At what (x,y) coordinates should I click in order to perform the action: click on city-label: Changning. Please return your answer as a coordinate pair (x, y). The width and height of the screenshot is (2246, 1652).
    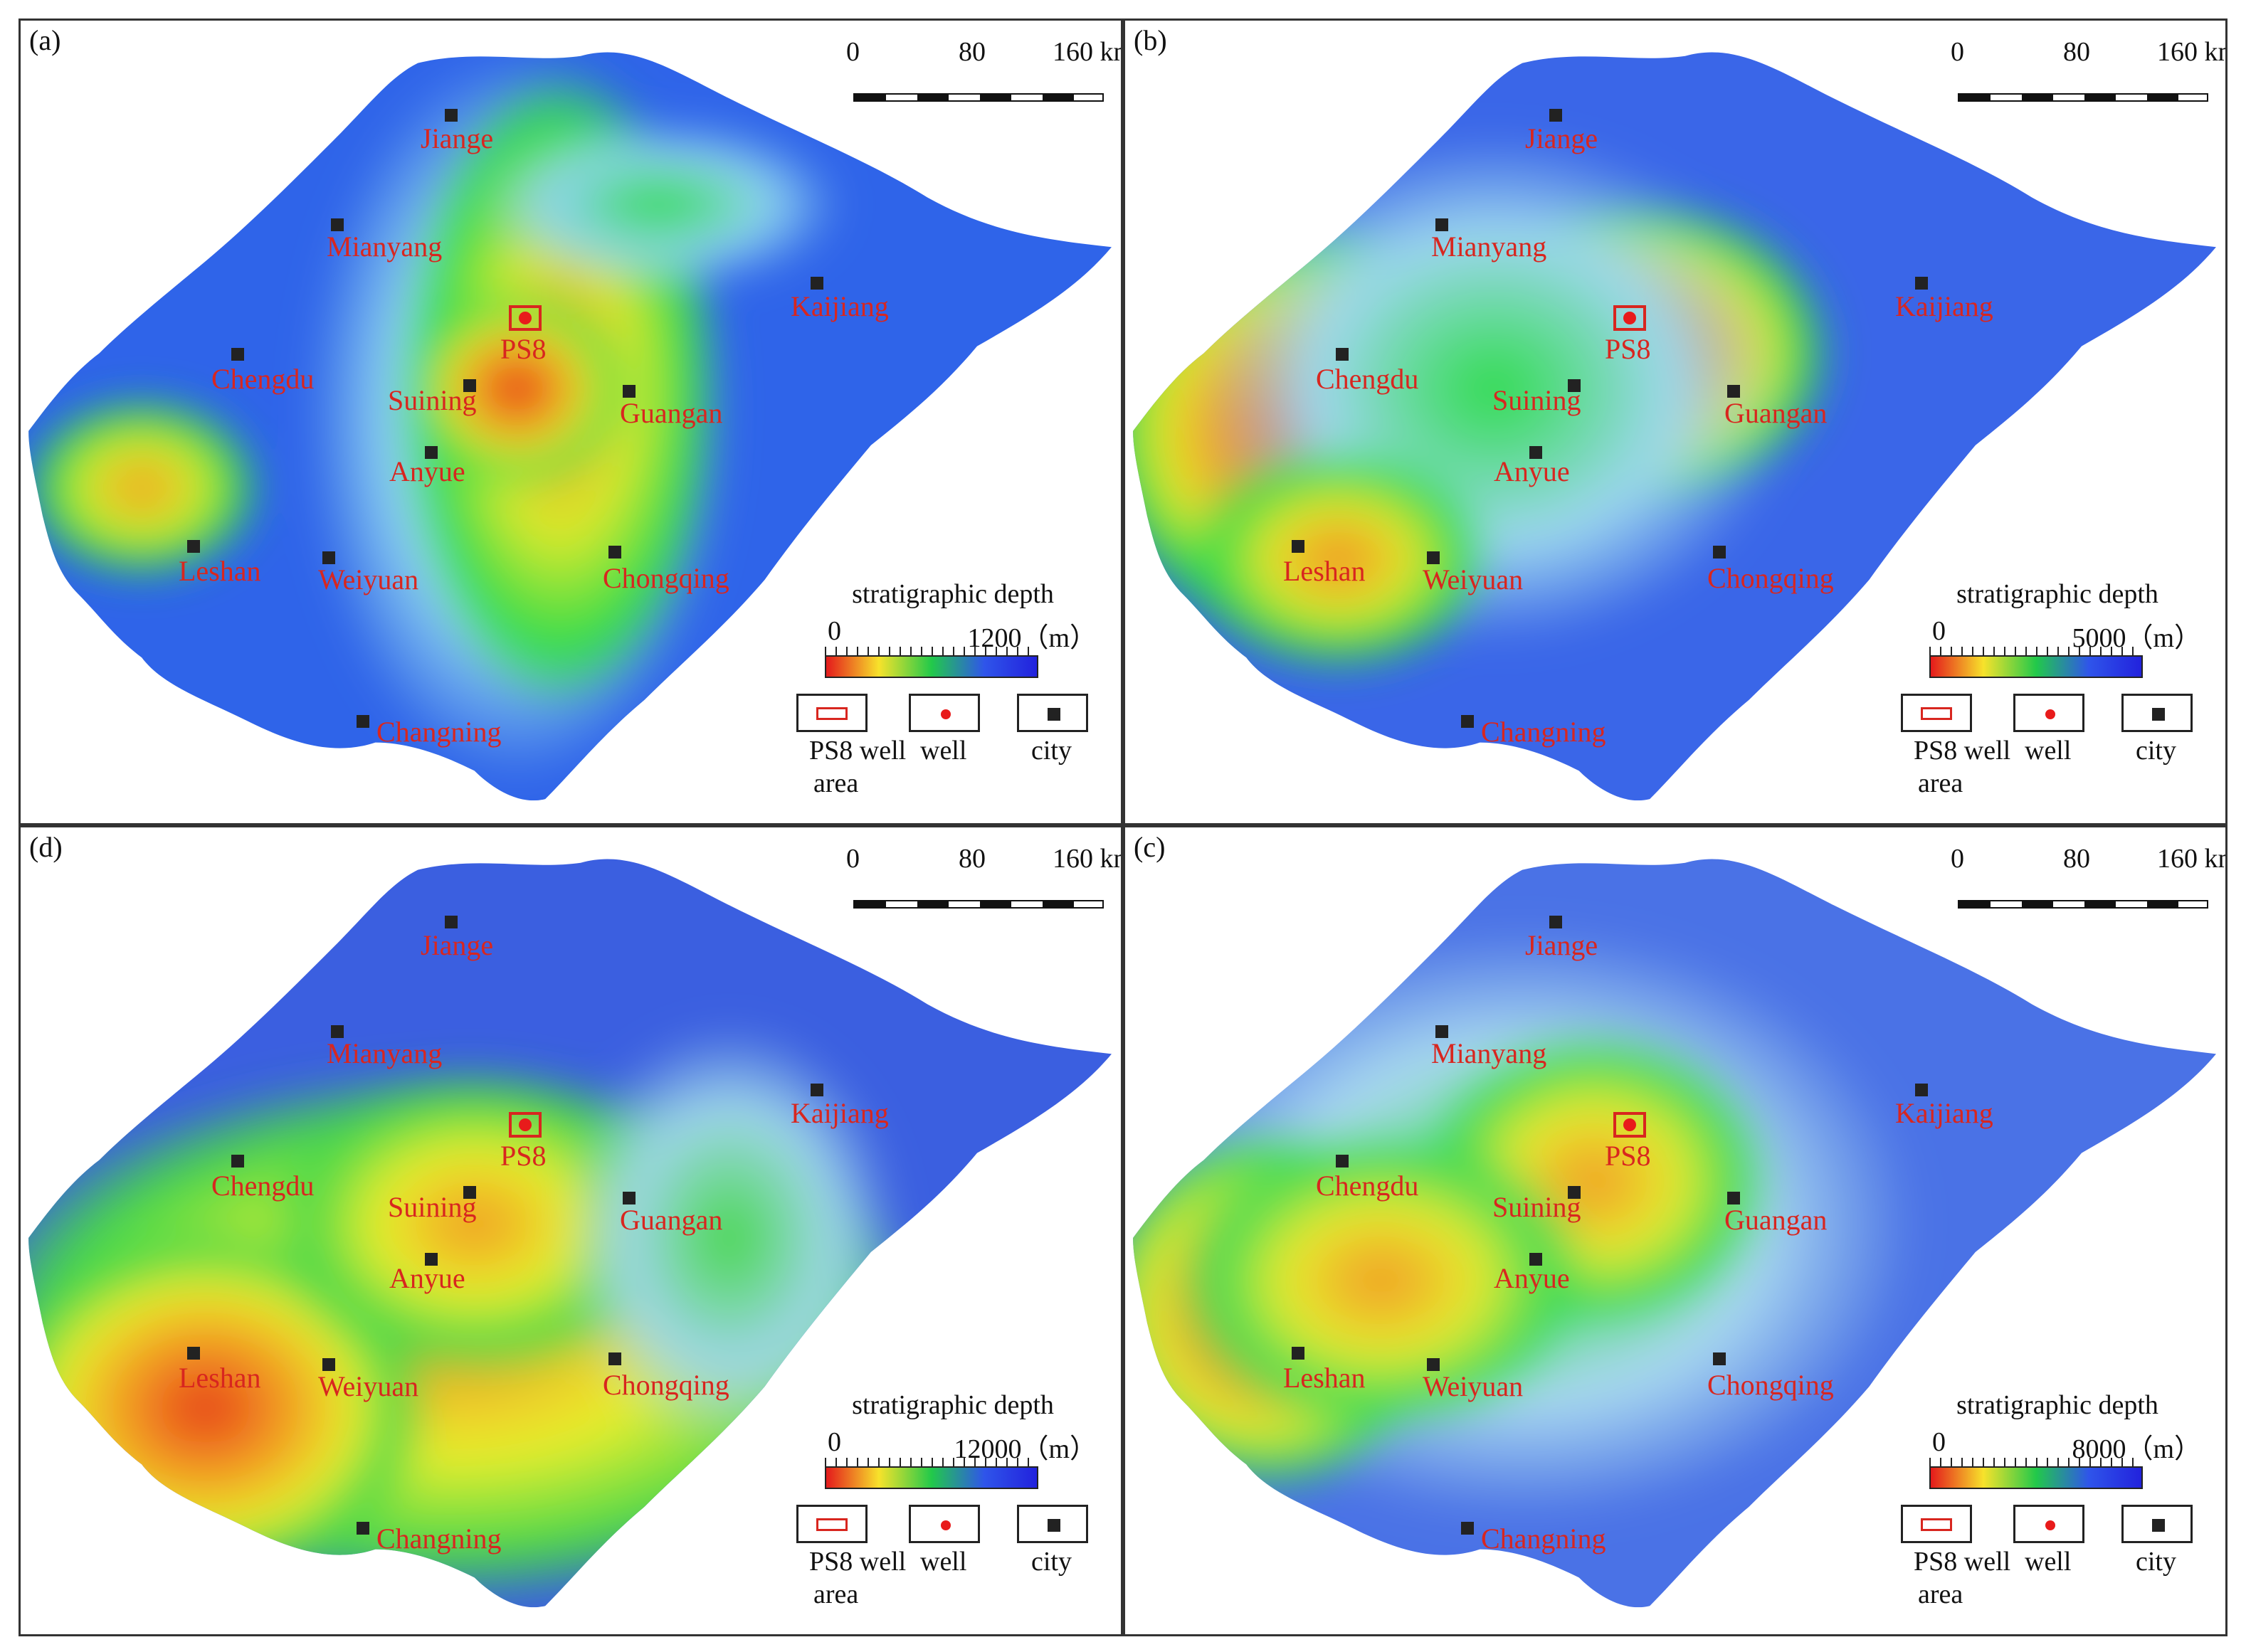
    Looking at the image, I should click on (439, 732).